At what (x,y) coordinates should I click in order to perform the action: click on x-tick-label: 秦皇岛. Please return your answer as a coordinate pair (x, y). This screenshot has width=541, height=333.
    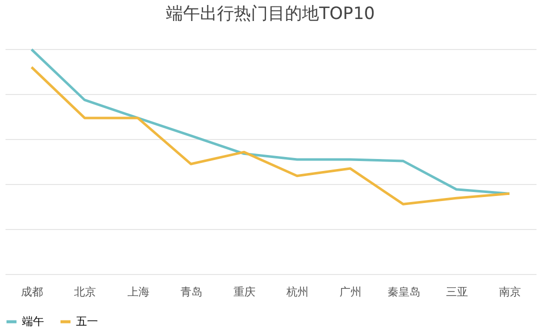
    Looking at the image, I should click on (403, 292).